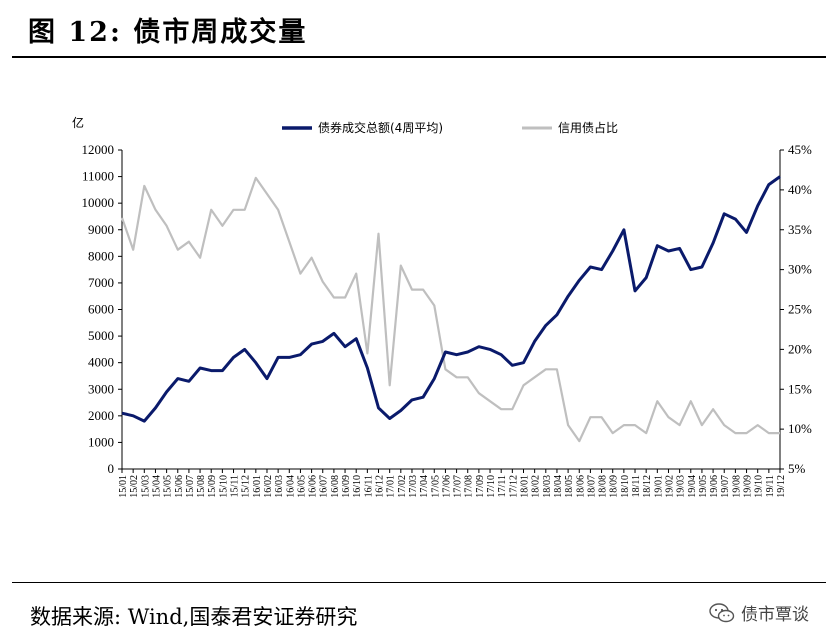 The image size is (839, 641). I want to click on y-right-tick-label: 30%, so click(800, 269).